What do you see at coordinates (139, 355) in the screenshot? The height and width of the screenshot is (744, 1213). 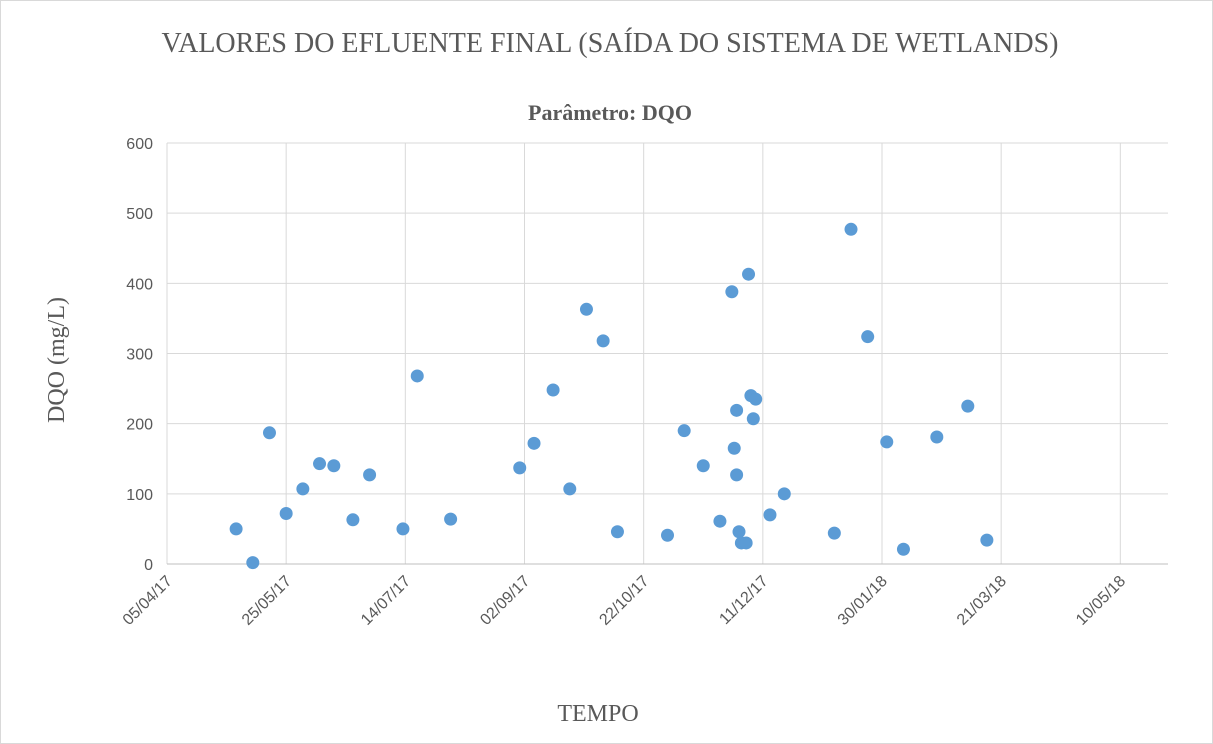 I see `y-tick-label: 300` at bounding box center [139, 355].